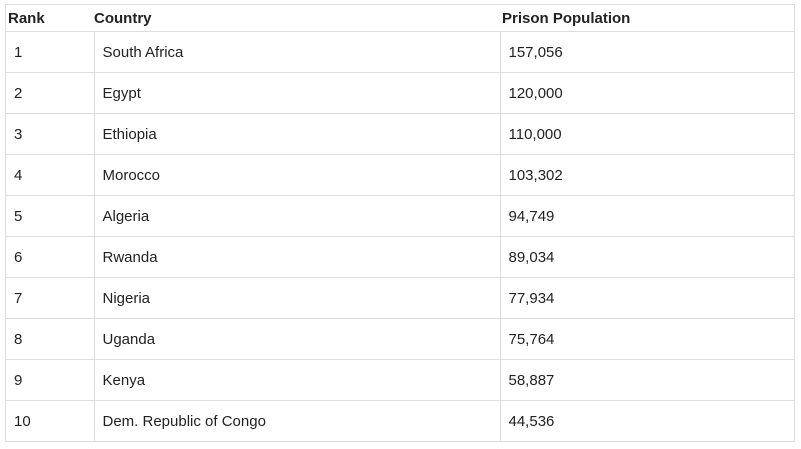  What do you see at coordinates (297, 18) in the screenshot?
I see `header-country: Country` at bounding box center [297, 18].